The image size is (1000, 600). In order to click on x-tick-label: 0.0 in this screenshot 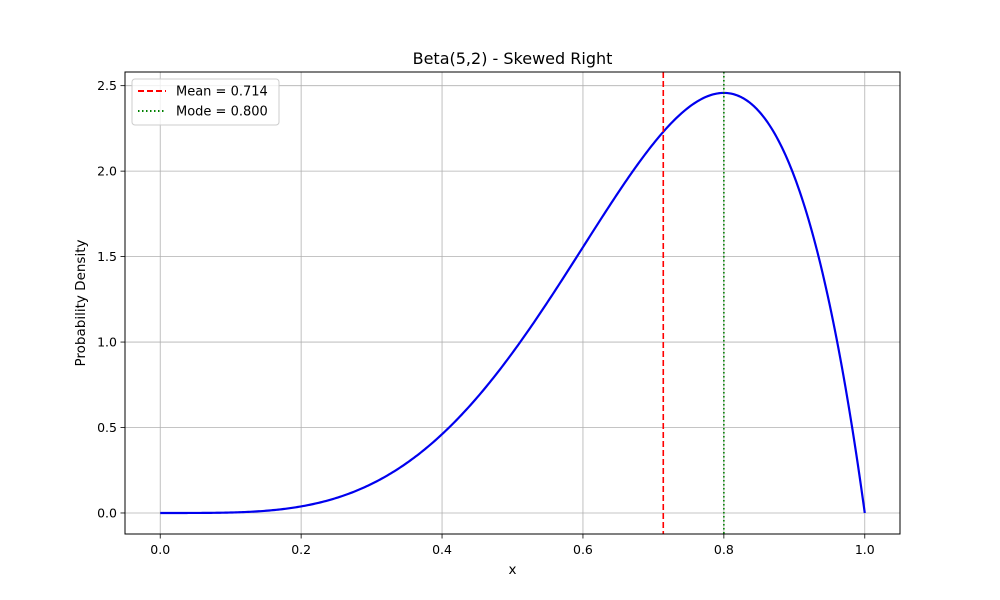, I will do `click(160, 549)`.